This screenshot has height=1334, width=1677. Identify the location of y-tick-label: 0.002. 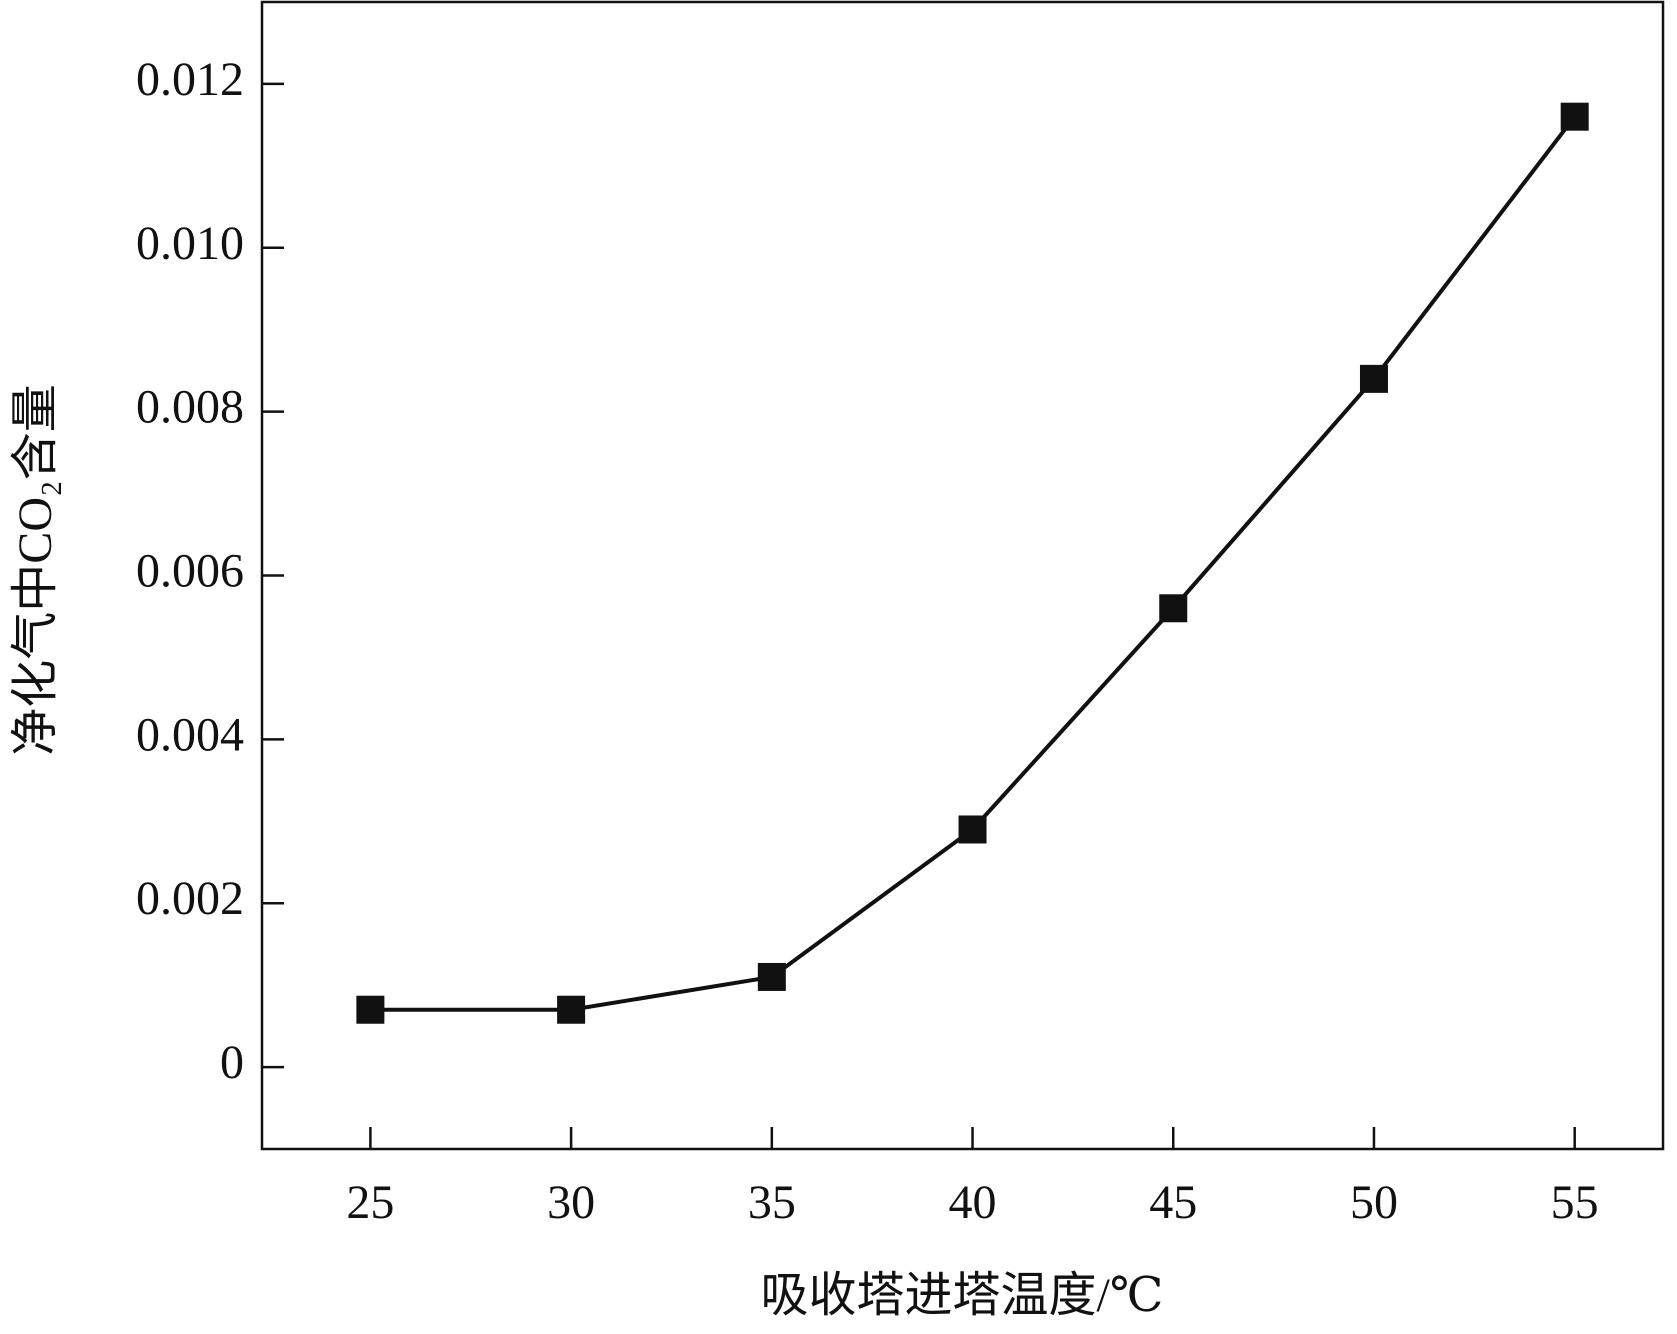
(190, 898).